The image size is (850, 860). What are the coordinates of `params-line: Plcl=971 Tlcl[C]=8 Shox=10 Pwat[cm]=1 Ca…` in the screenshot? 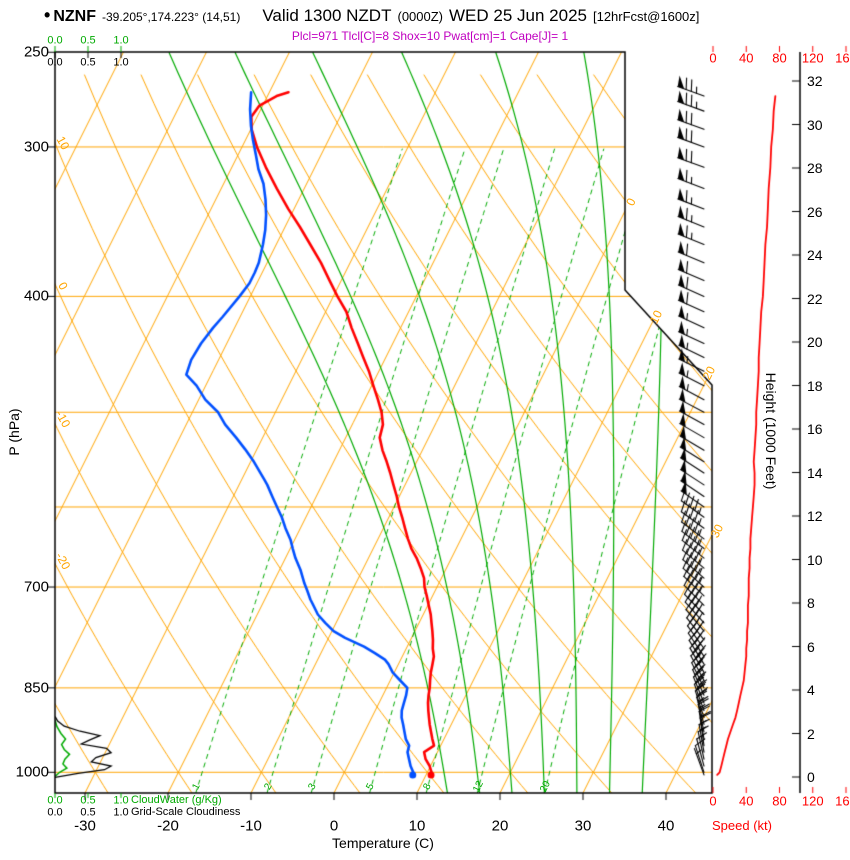 It's located at (430, 36).